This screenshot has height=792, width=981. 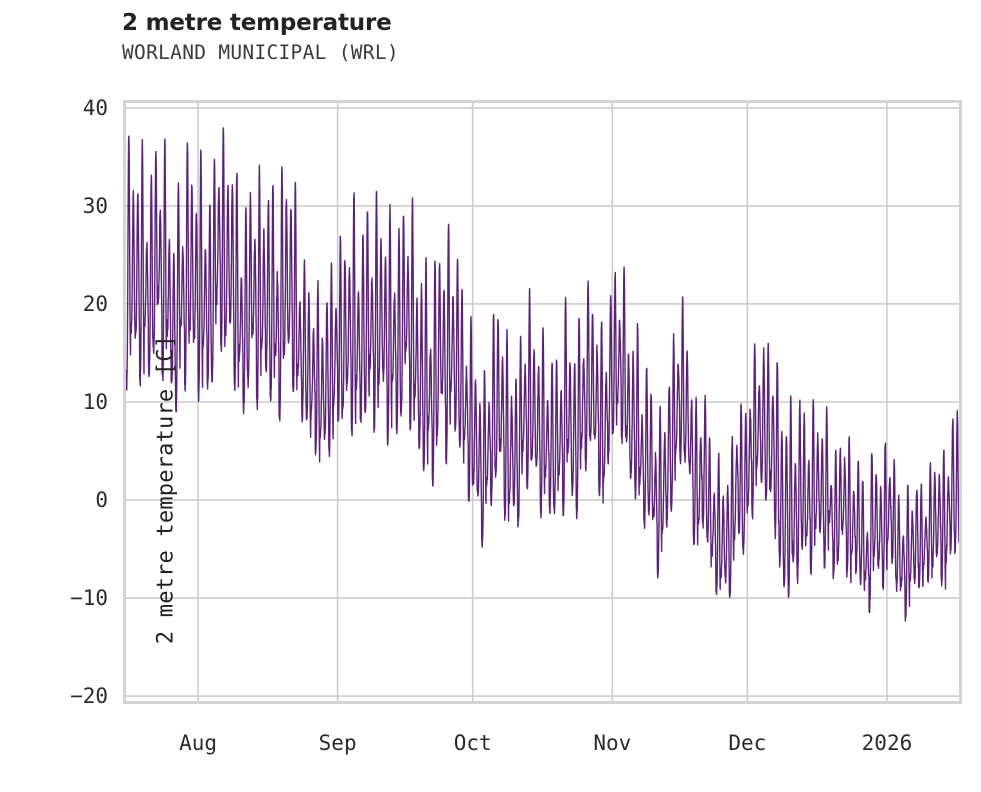 I want to click on page-title: 2 metre temperature, so click(x=257, y=23).